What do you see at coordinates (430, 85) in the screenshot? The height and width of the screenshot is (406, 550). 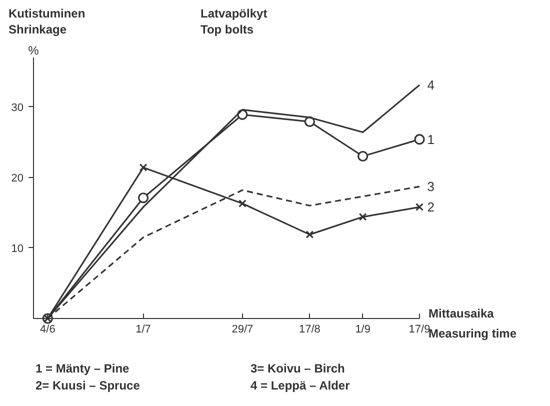 I see `series-label: 4` at bounding box center [430, 85].